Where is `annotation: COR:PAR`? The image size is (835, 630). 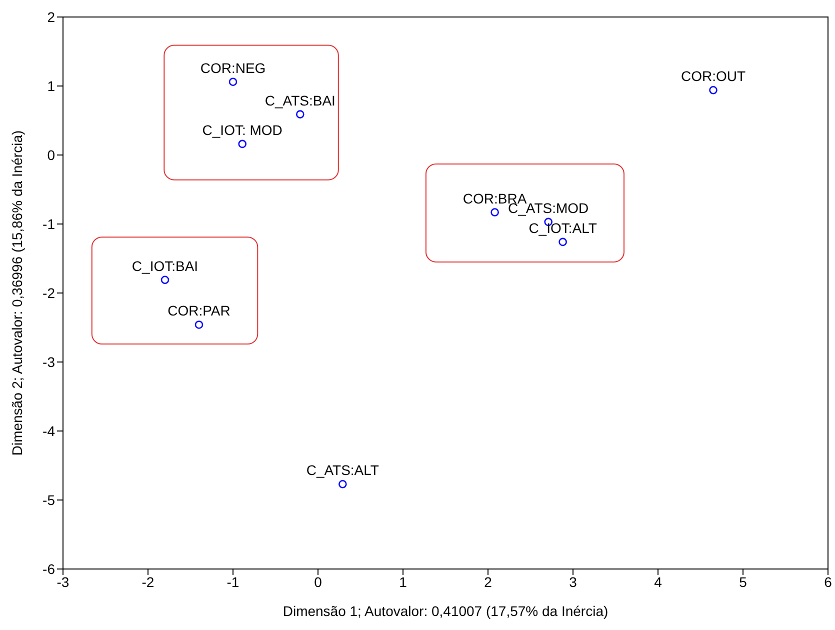 annotation: COR:PAR is located at coordinates (199, 310).